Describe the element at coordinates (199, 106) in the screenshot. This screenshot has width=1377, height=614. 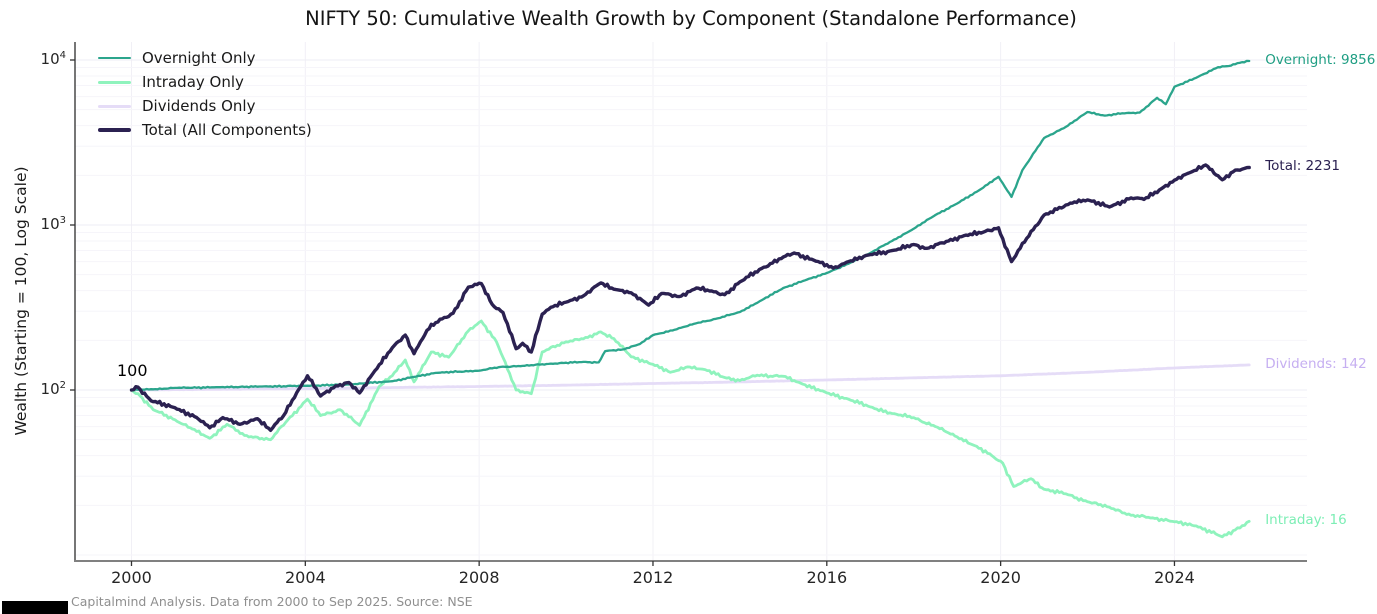
I see `legend-label: Dividends Only` at that location.